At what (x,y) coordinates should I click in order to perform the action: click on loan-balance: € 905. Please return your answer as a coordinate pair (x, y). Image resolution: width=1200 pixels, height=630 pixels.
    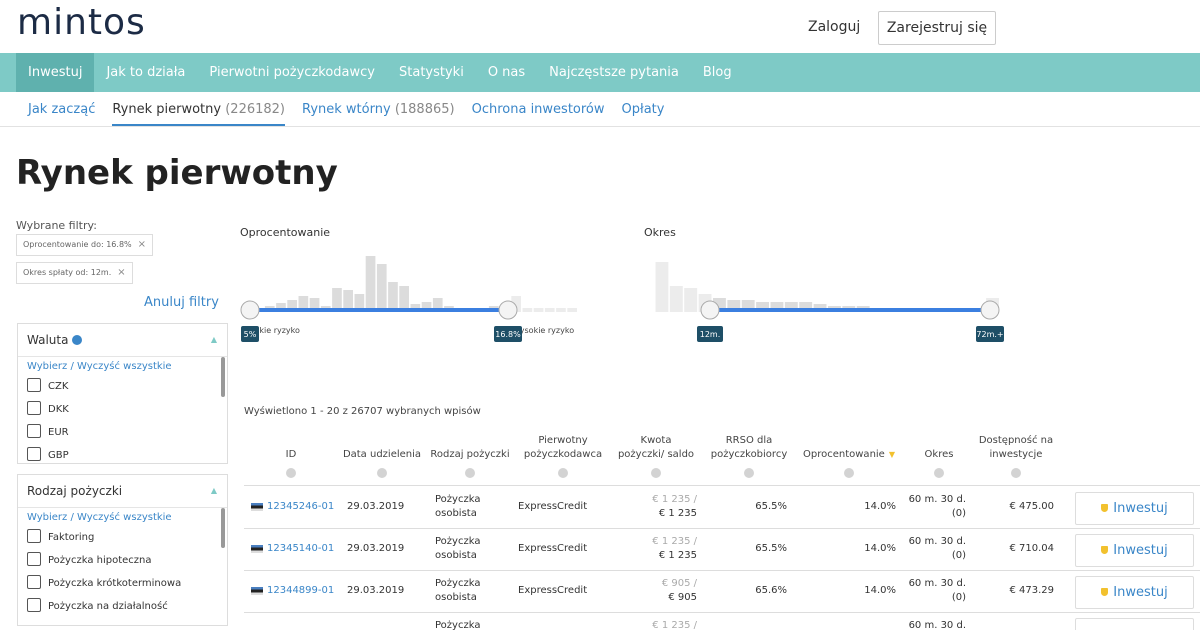
    Looking at the image, I should click on (682, 597).